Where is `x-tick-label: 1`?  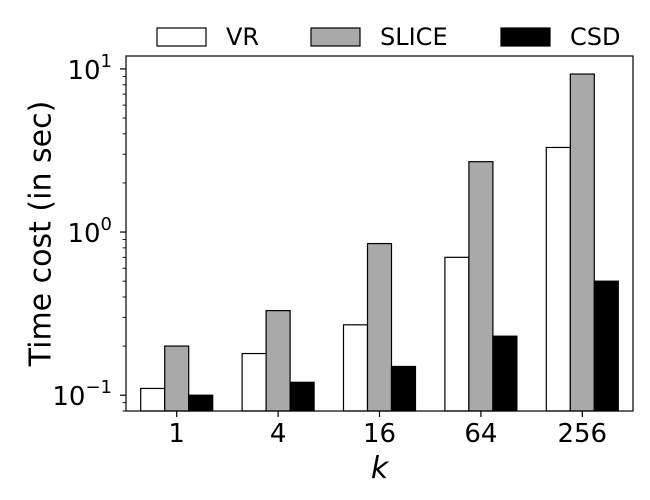 x-tick-label: 1 is located at coordinates (176, 434).